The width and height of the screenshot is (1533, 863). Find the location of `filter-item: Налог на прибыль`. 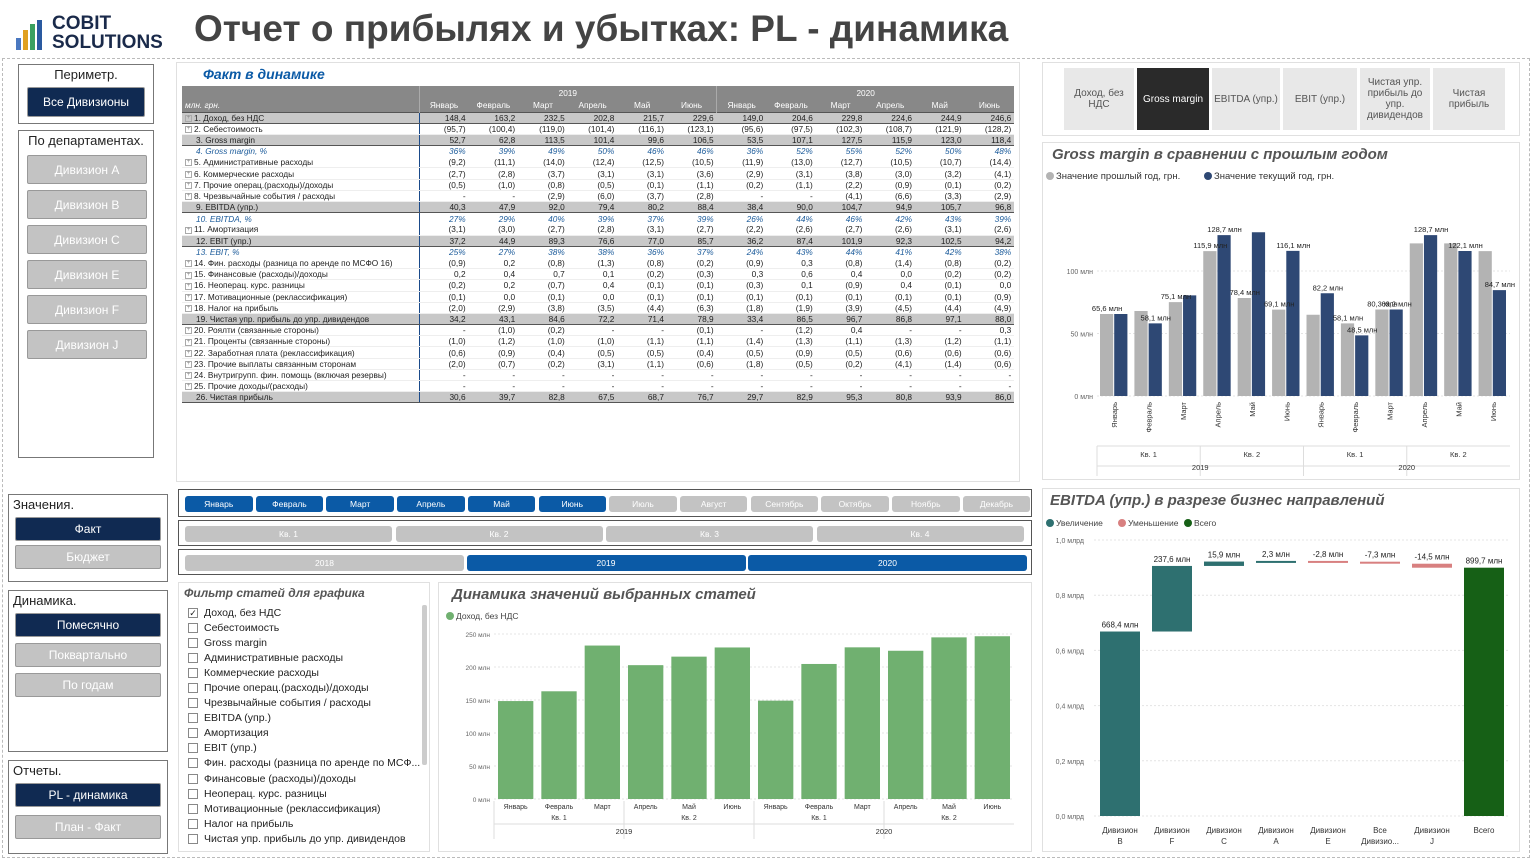

filter-item: Налог на прибыль is located at coordinates (305, 823).